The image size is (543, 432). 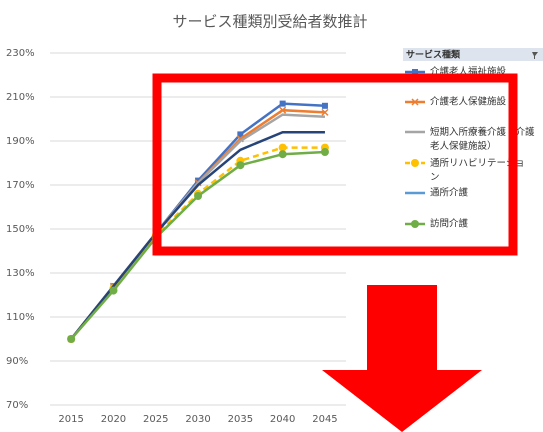 What do you see at coordinates (269, 22) in the screenshot?
I see `chart-title: サービス種類別受給者数推計` at bounding box center [269, 22].